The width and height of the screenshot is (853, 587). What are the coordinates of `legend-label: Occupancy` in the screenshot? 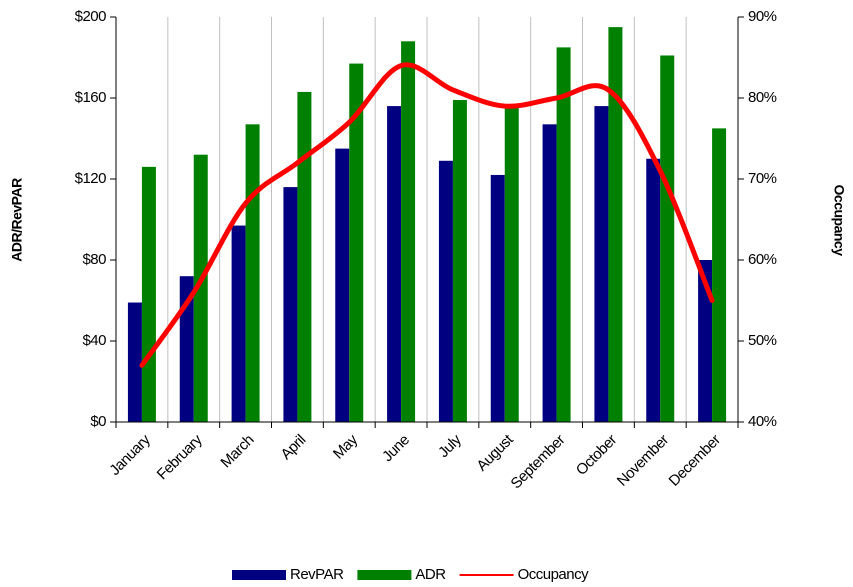 It's located at (554, 574).